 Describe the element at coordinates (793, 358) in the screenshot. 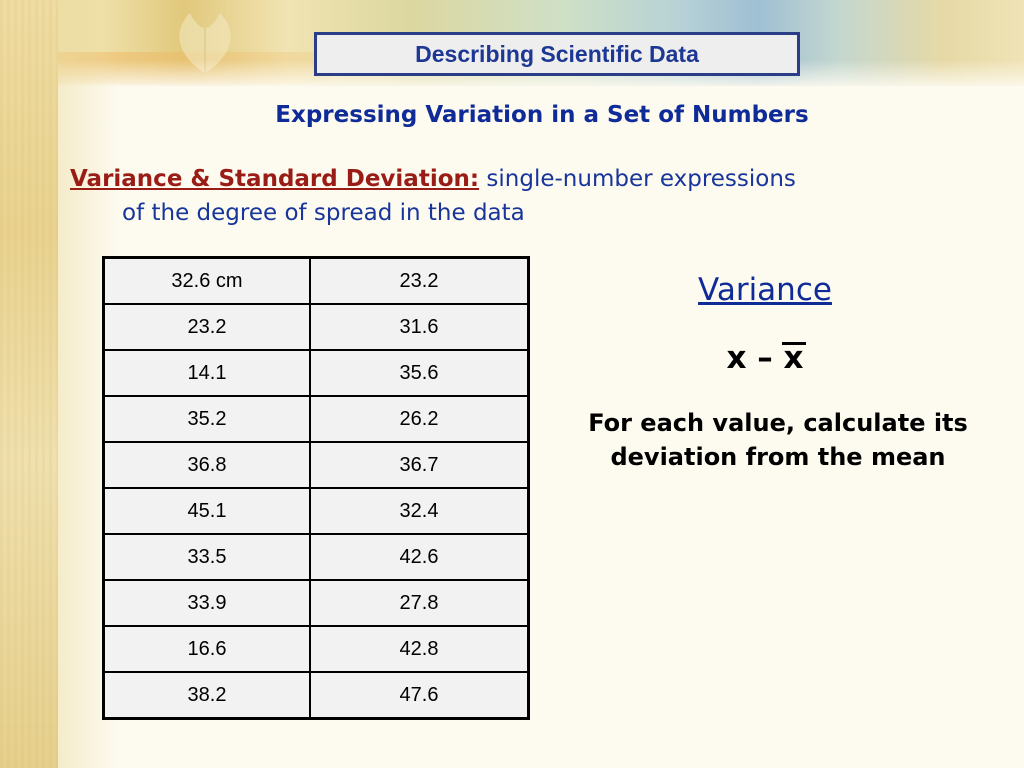

I see `formula-x-bar: x` at that location.